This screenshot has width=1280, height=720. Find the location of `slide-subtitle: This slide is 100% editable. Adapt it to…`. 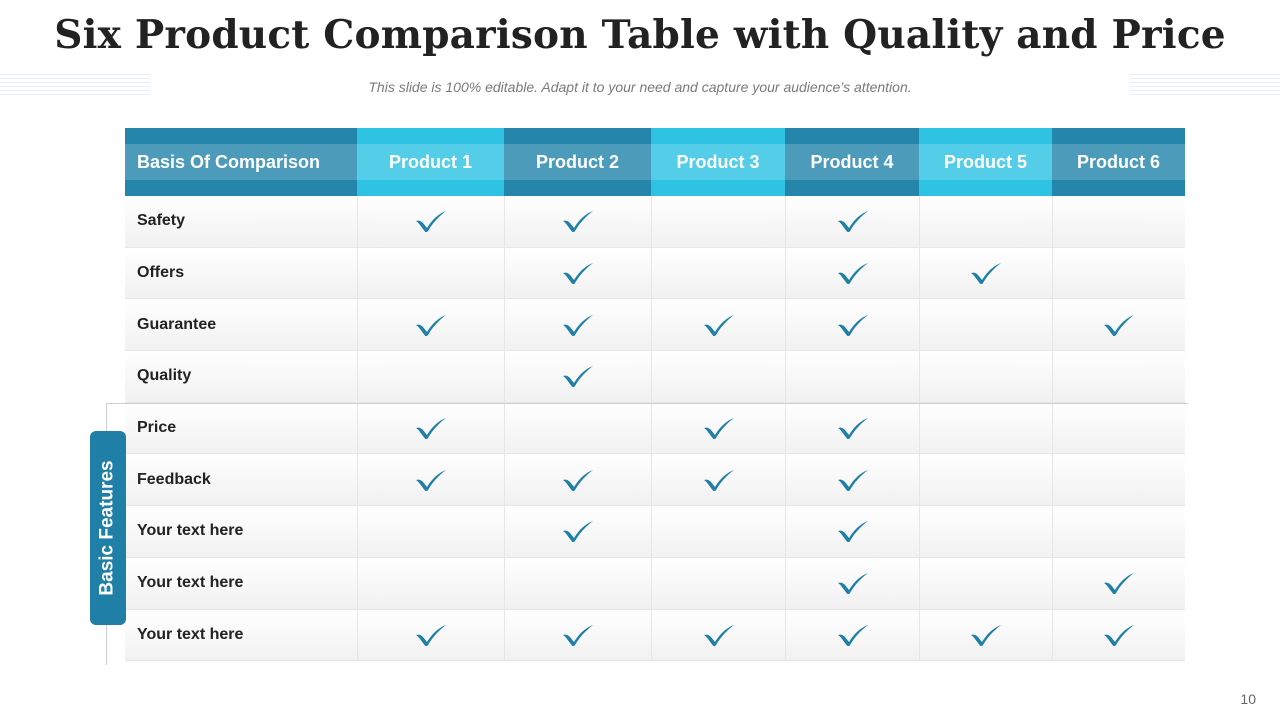

slide-subtitle: This slide is 100% editable. Adapt it to… is located at coordinates (640, 87).